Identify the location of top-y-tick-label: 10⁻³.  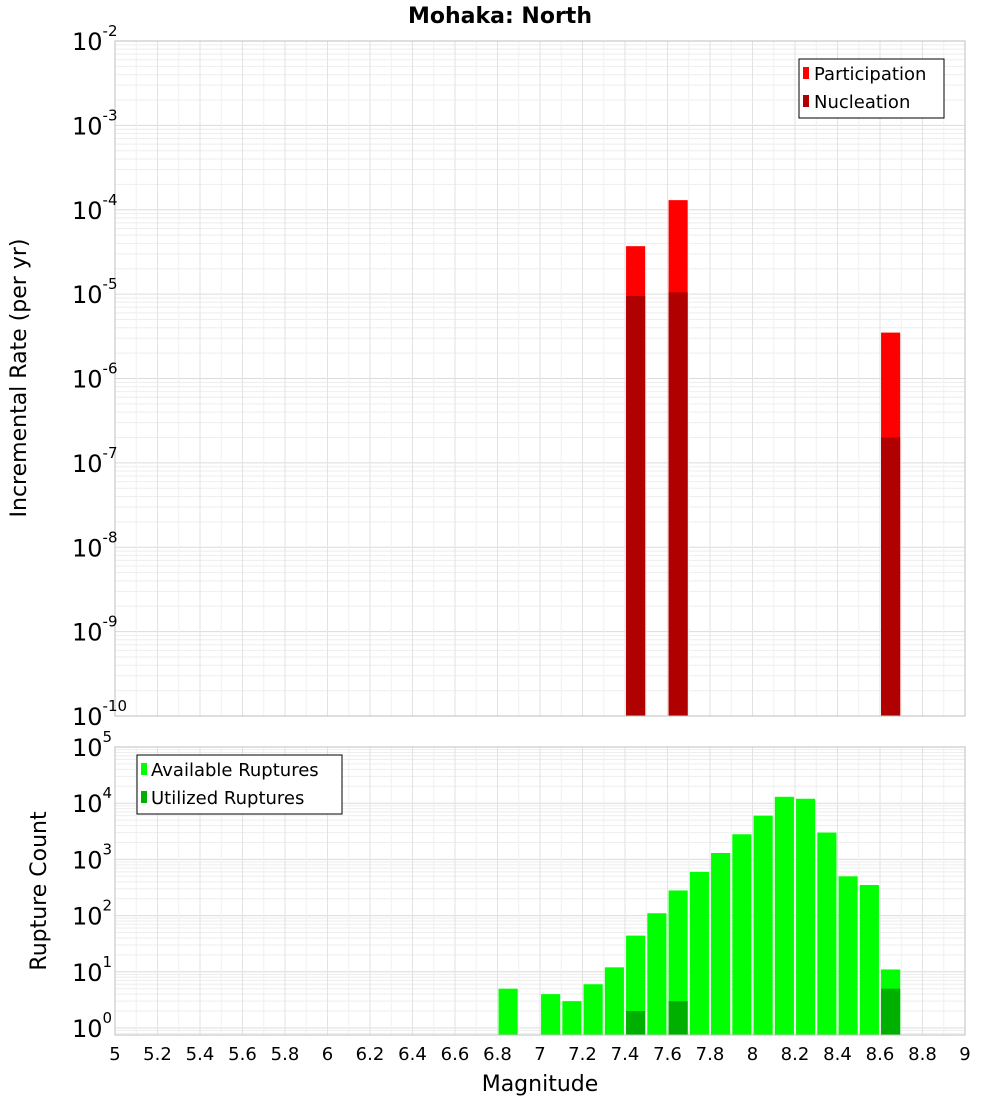
(95, 123).